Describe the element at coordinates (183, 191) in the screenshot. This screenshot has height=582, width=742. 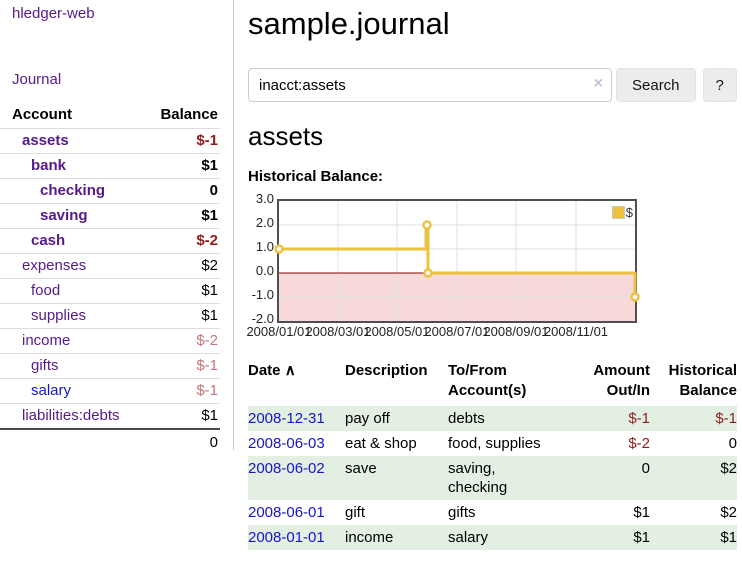
I see `account-balance: 0` at that location.